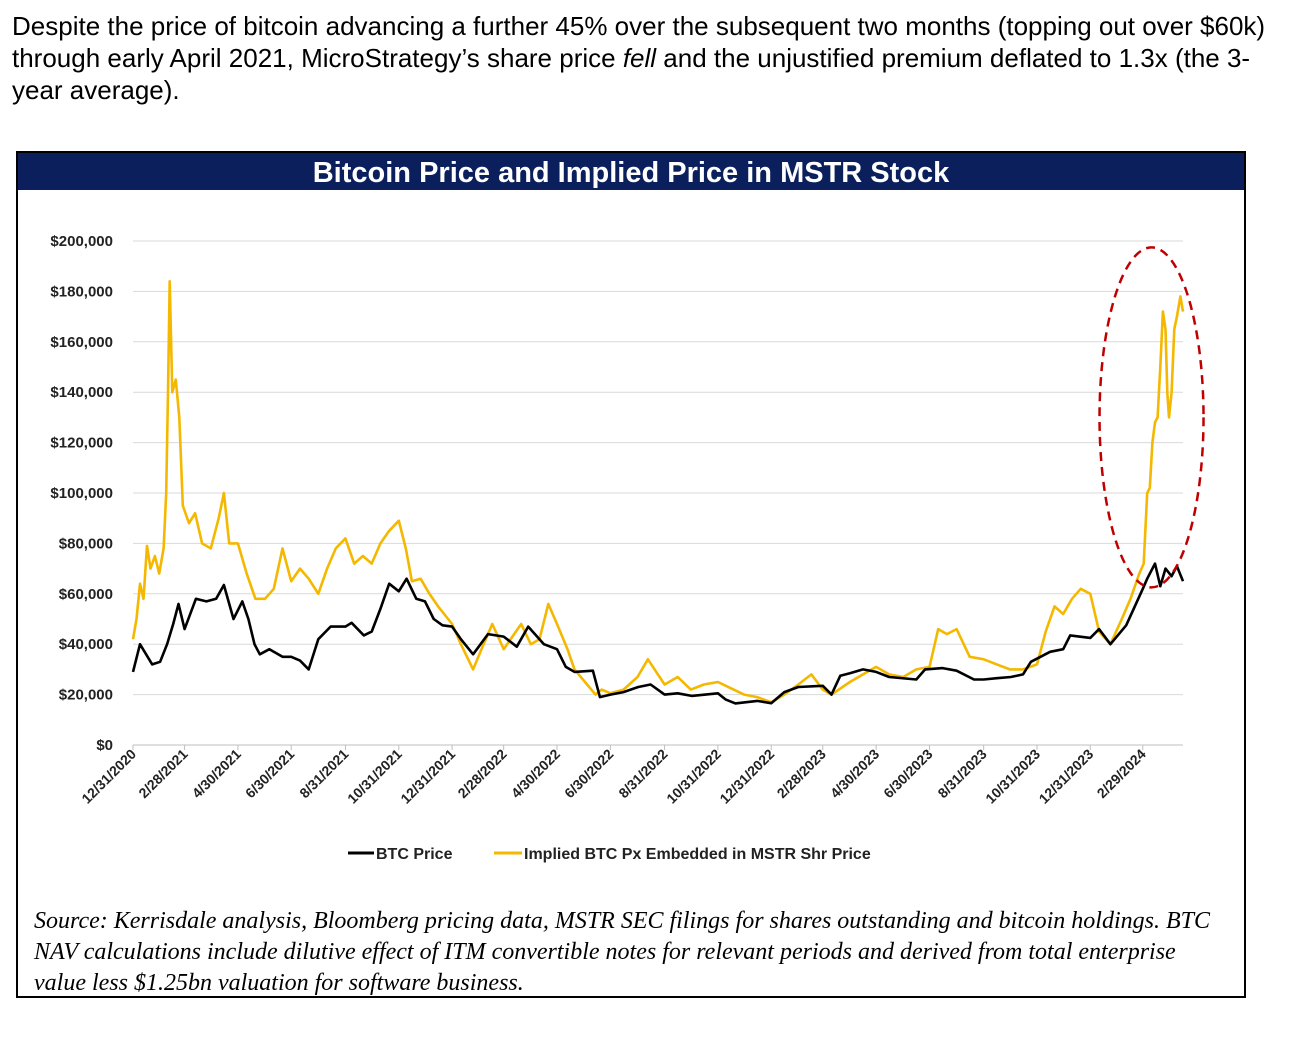 The height and width of the screenshot is (1038, 1300). What do you see at coordinates (270, 774) in the screenshot?
I see `x-tick-label: 6/30/2021` at bounding box center [270, 774].